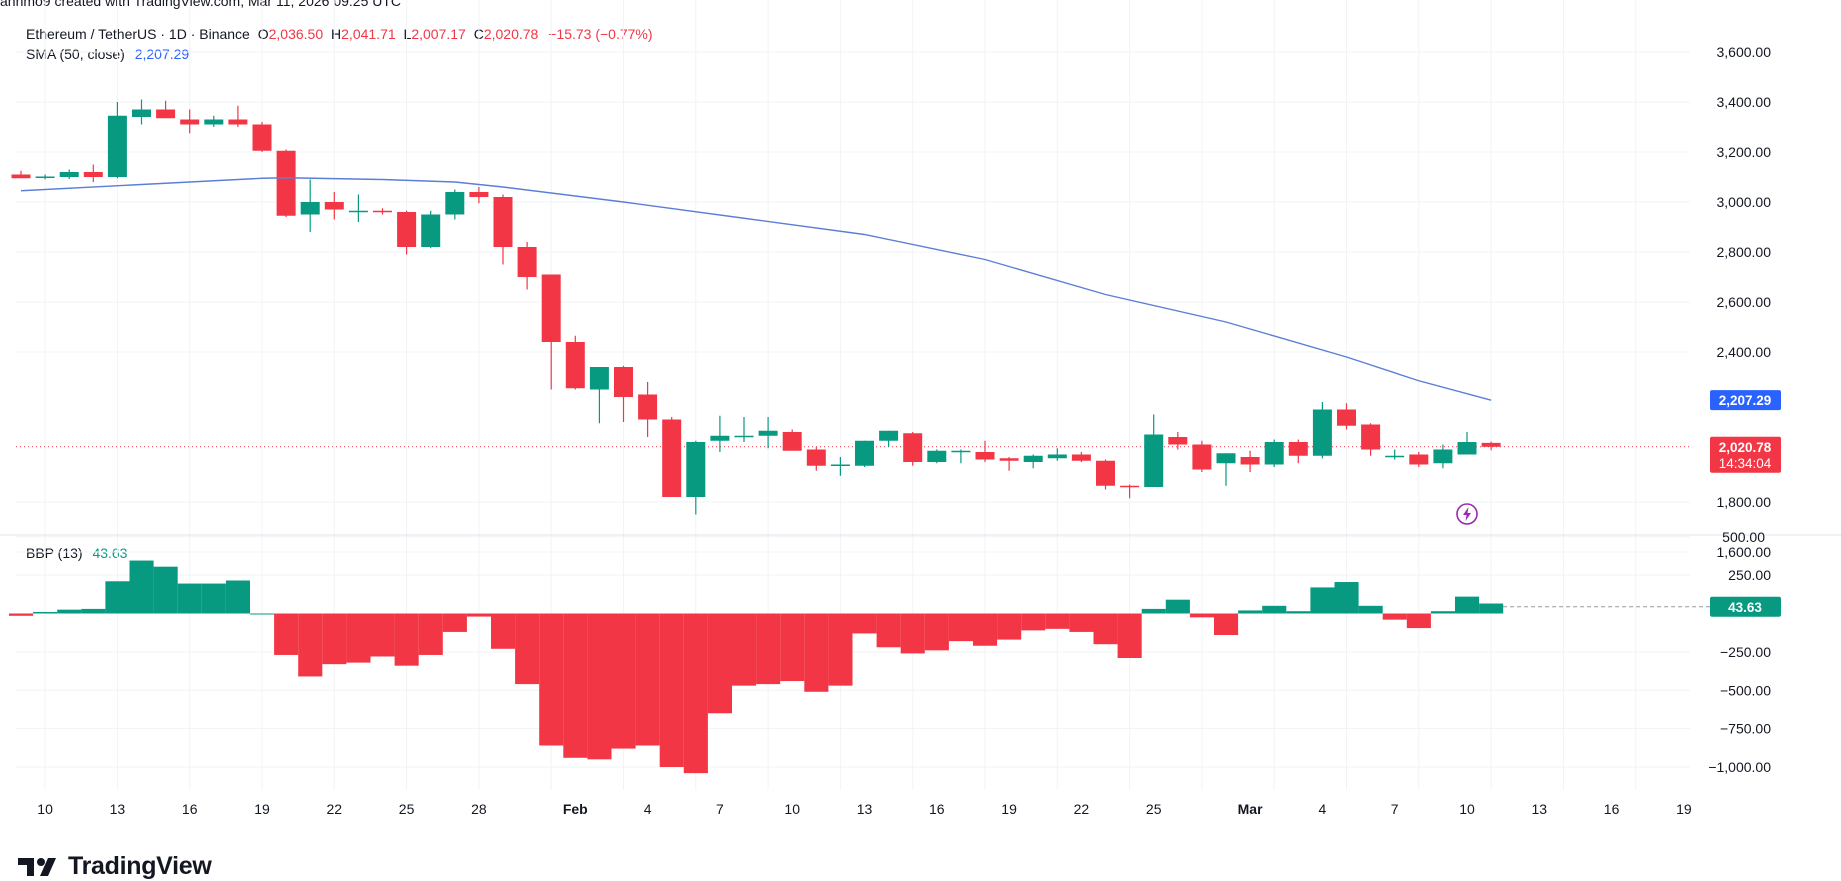  What do you see at coordinates (296, 34) in the screenshot?
I see `open-value: 2,036.50` at bounding box center [296, 34].